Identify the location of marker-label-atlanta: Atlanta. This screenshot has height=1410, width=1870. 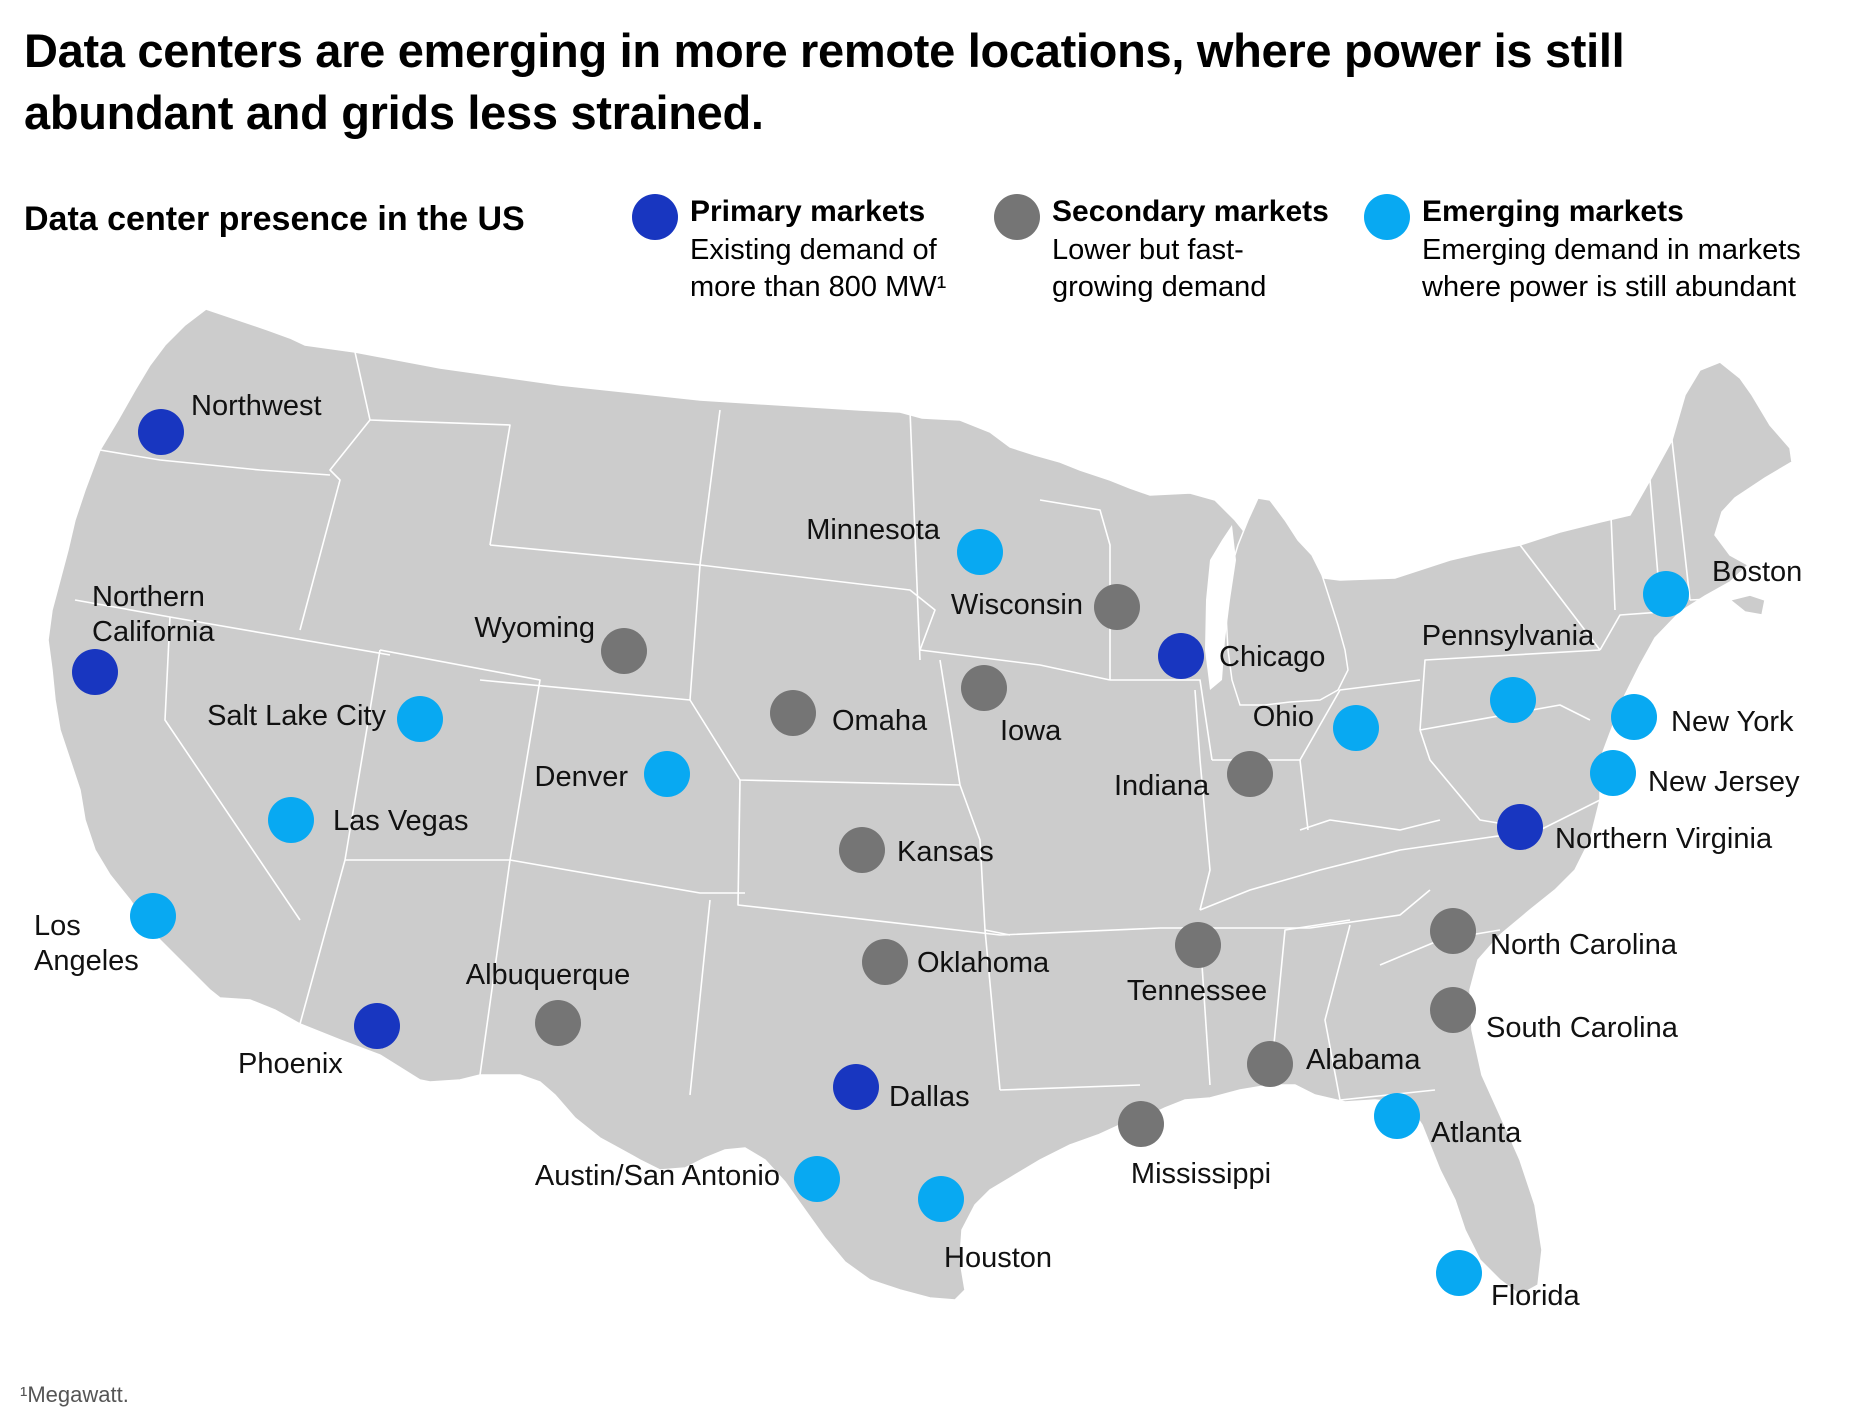
(1476, 1133).